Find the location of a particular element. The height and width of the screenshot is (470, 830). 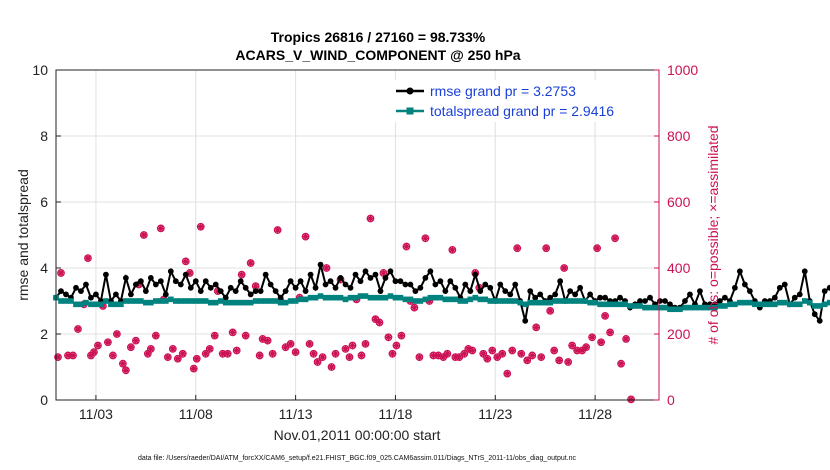

y-tick-label-left-4: 8 is located at coordinates (44, 136).